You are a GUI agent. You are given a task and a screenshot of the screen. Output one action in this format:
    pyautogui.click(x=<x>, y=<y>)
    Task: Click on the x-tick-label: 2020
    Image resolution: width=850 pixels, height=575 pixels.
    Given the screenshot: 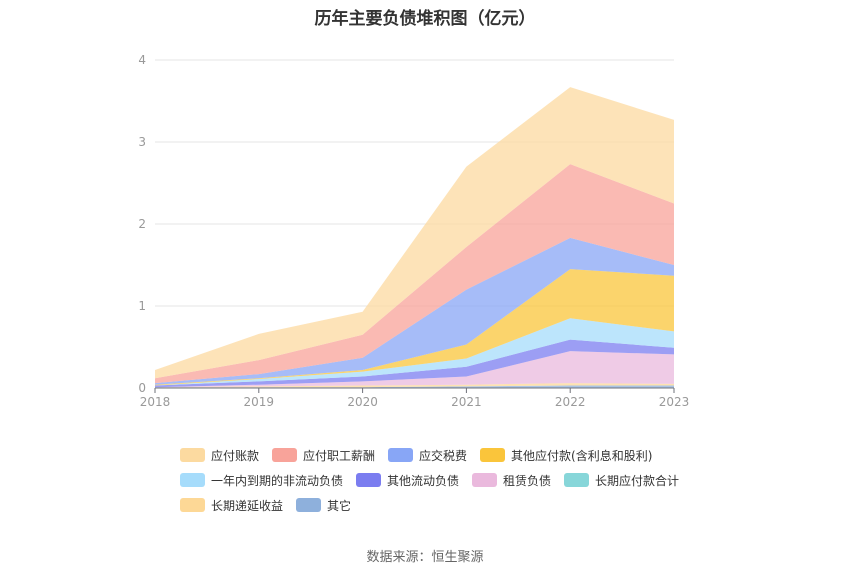 What is the action you would take?
    pyautogui.click(x=362, y=402)
    